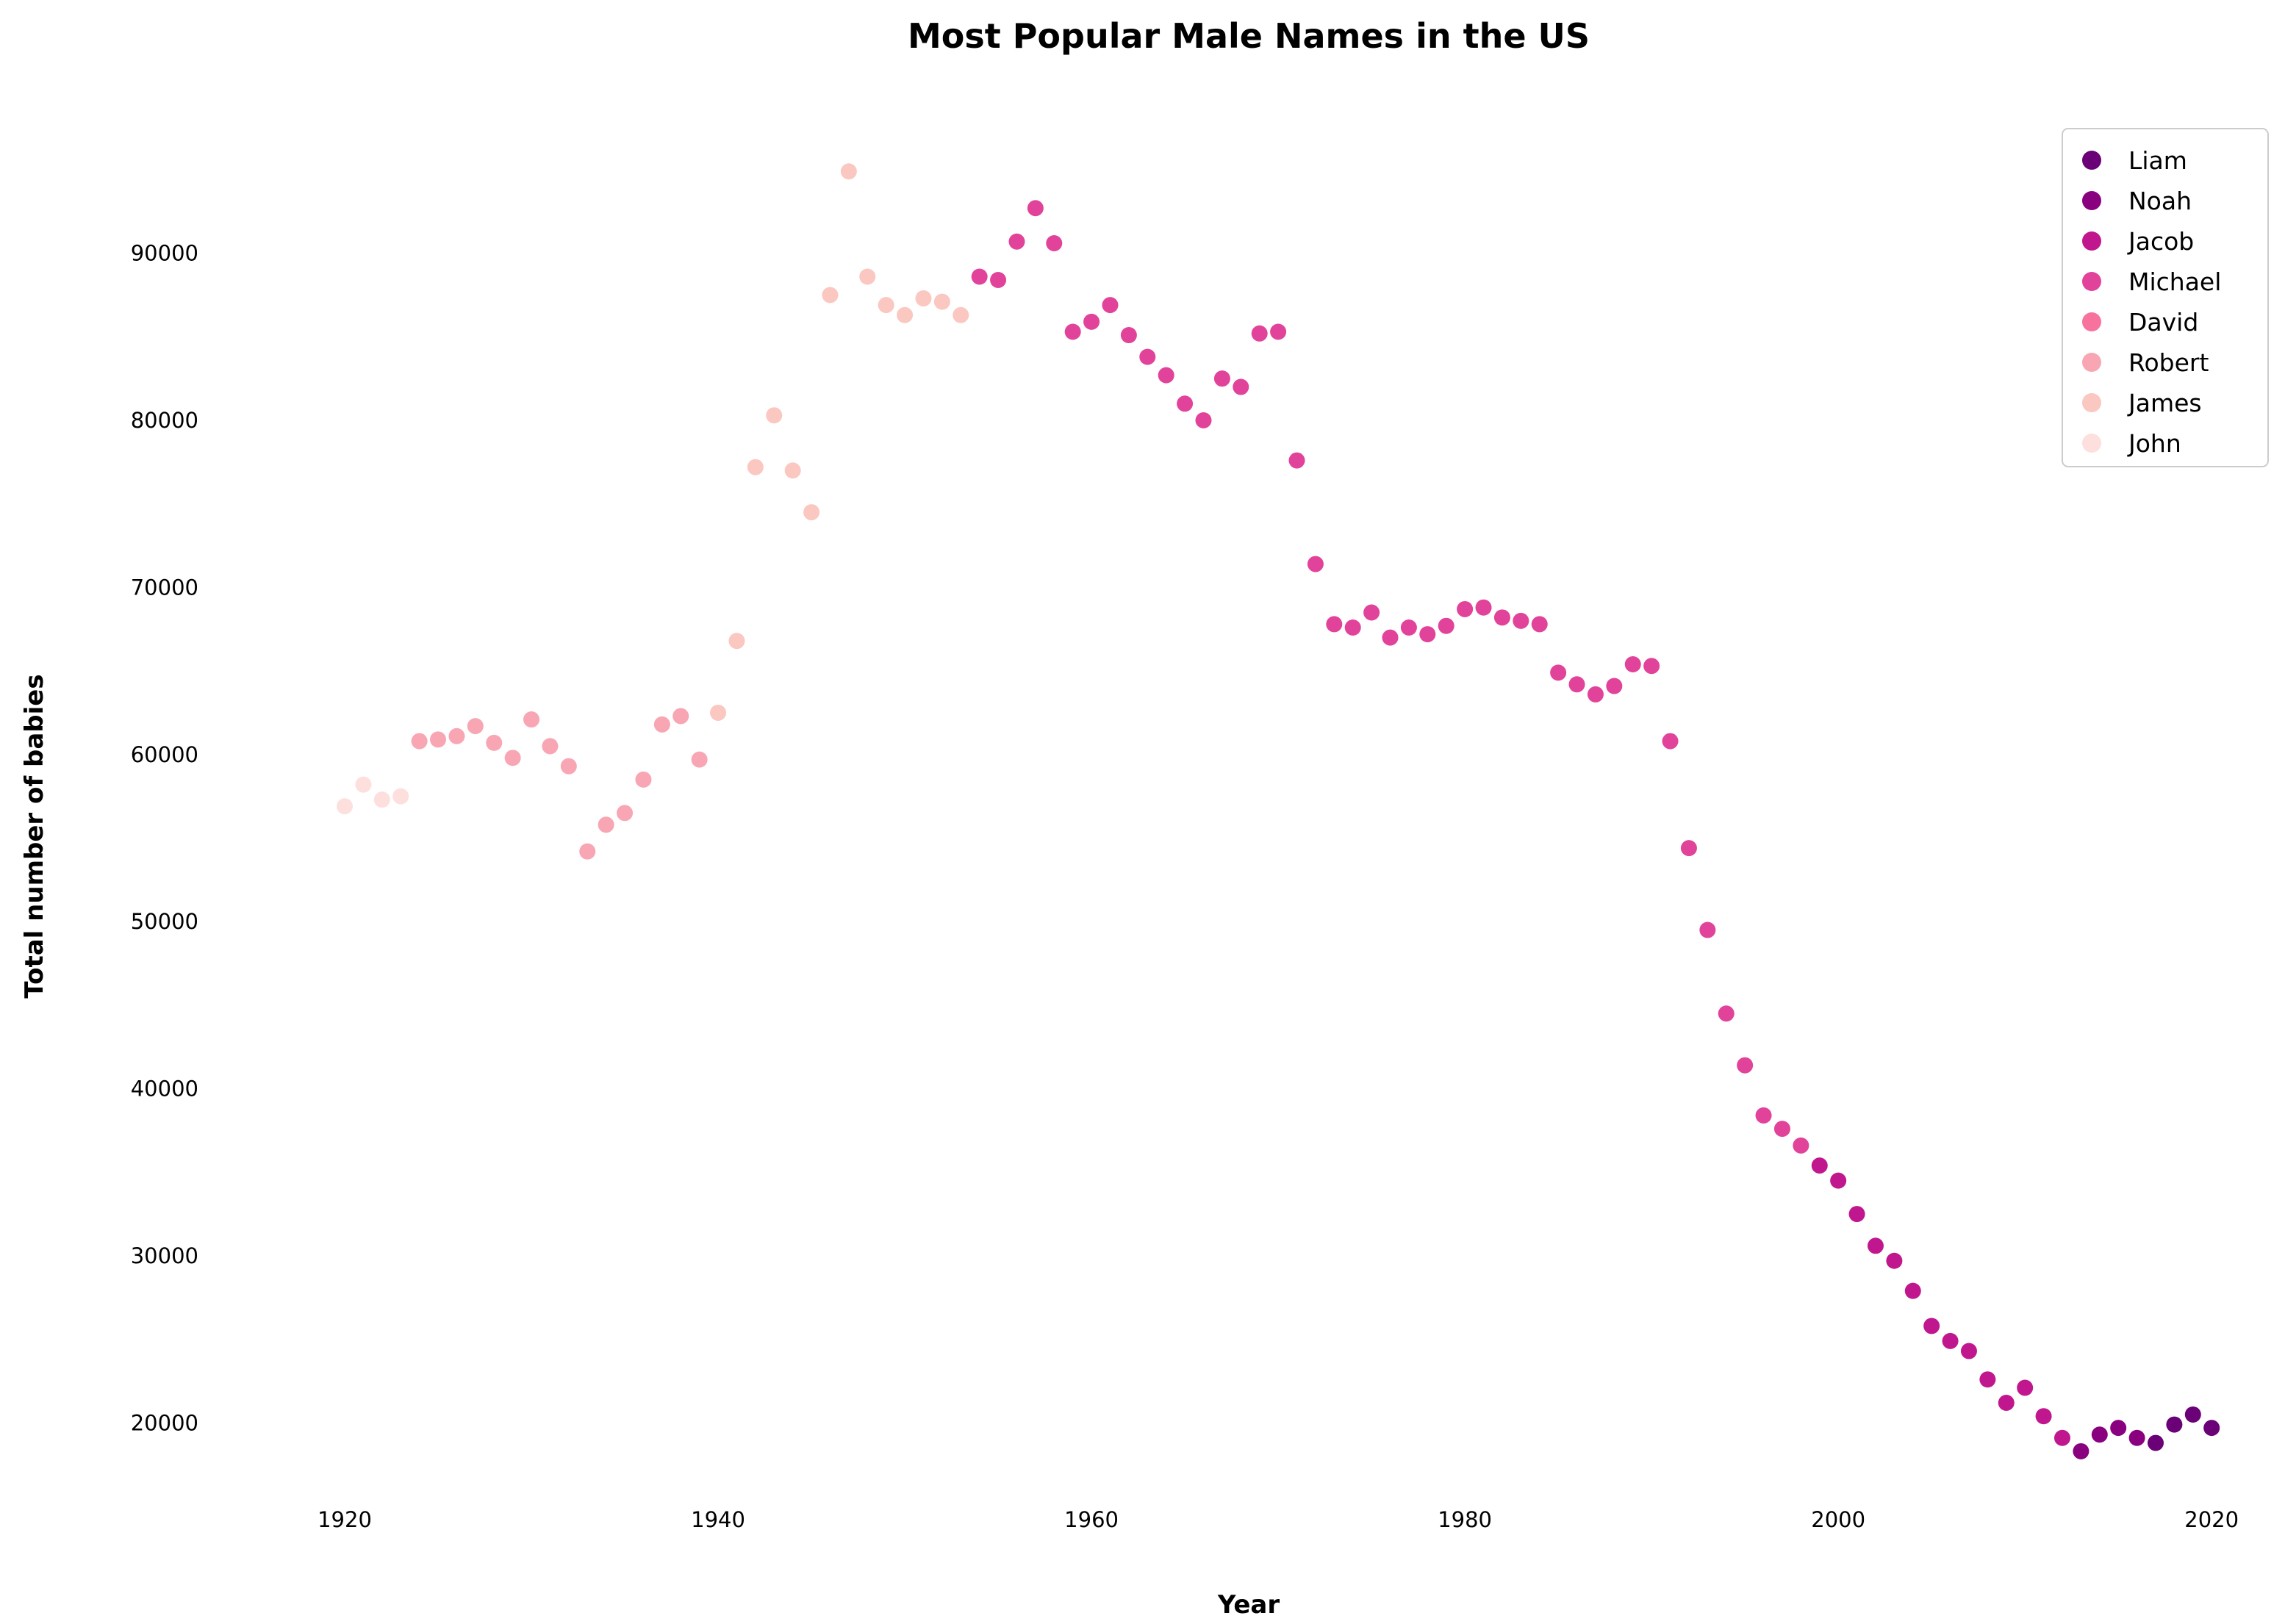 This screenshot has height=1624, width=2285. I want to click on y-axis-label: Total number of babies, so click(34, 836).